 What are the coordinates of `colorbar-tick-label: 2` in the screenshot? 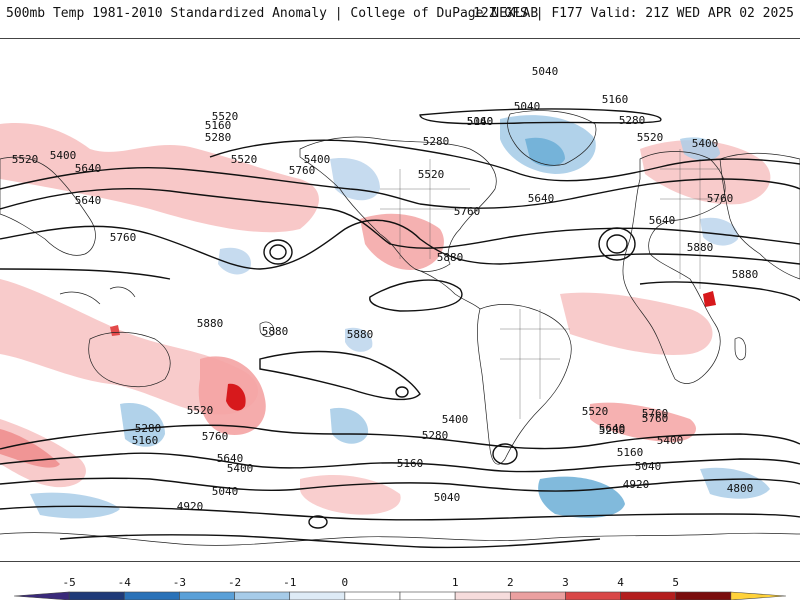 It's located at (510, 582).